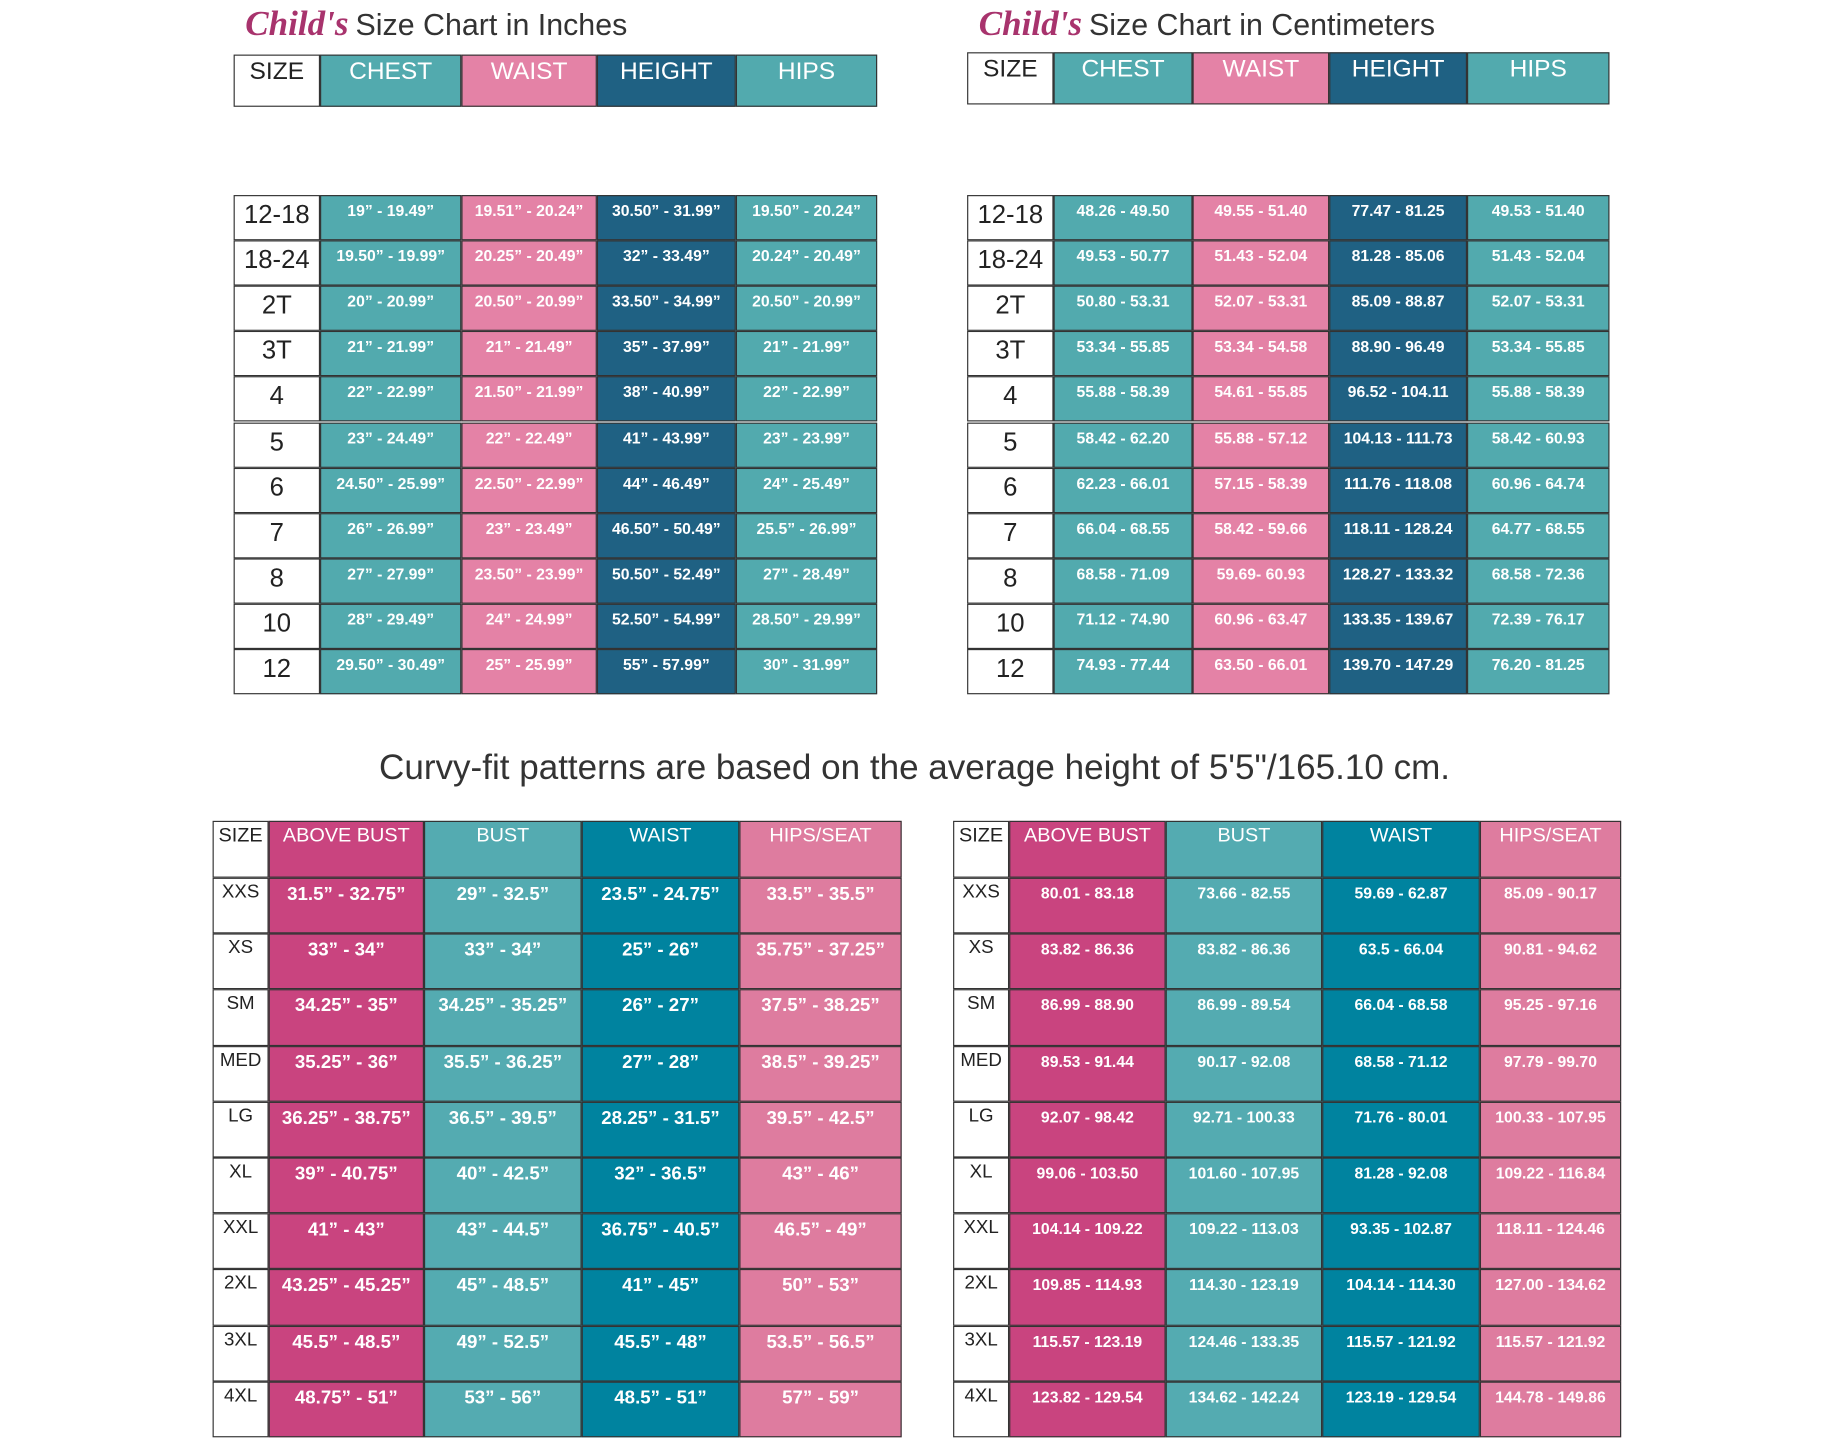 This screenshot has height=1440, width=1822. I want to click on measure-cell: 23” - 23.99”, so click(806, 445).